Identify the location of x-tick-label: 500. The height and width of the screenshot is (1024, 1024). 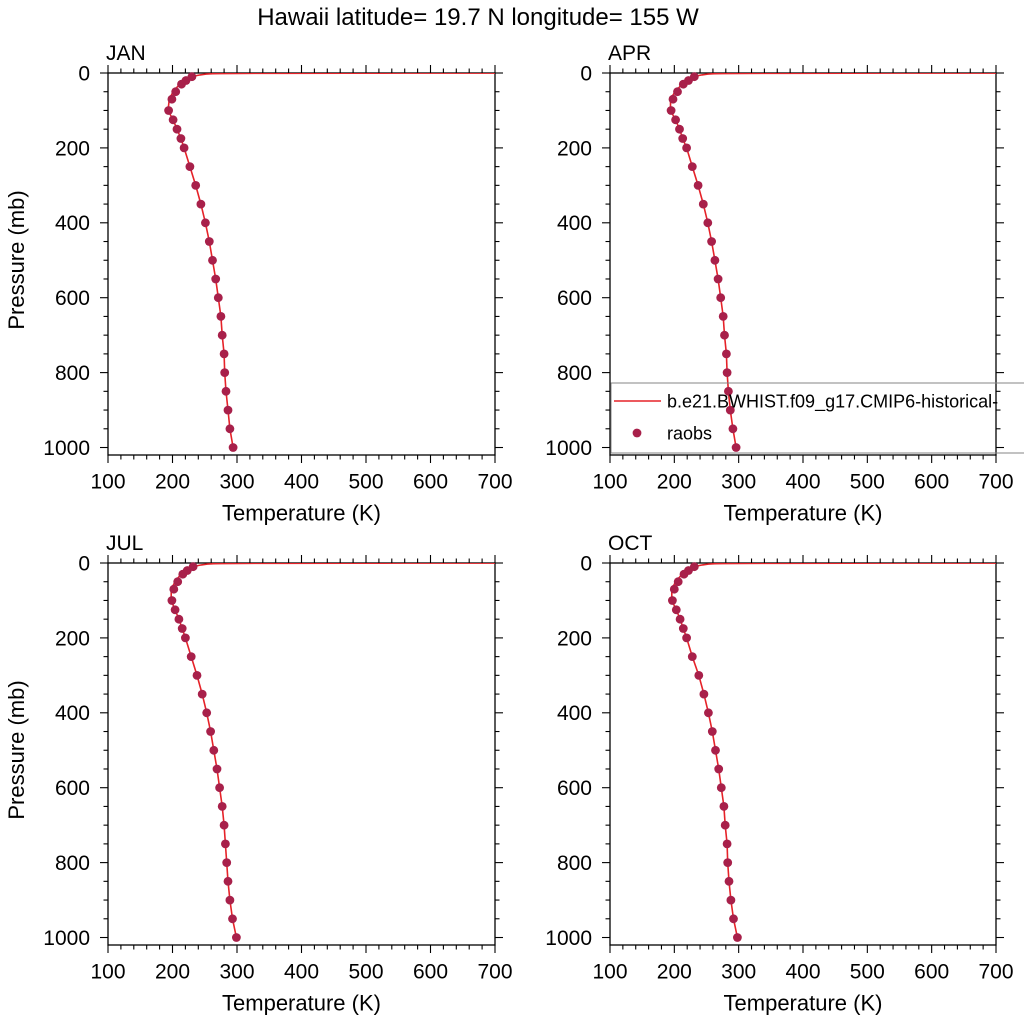
(365, 971).